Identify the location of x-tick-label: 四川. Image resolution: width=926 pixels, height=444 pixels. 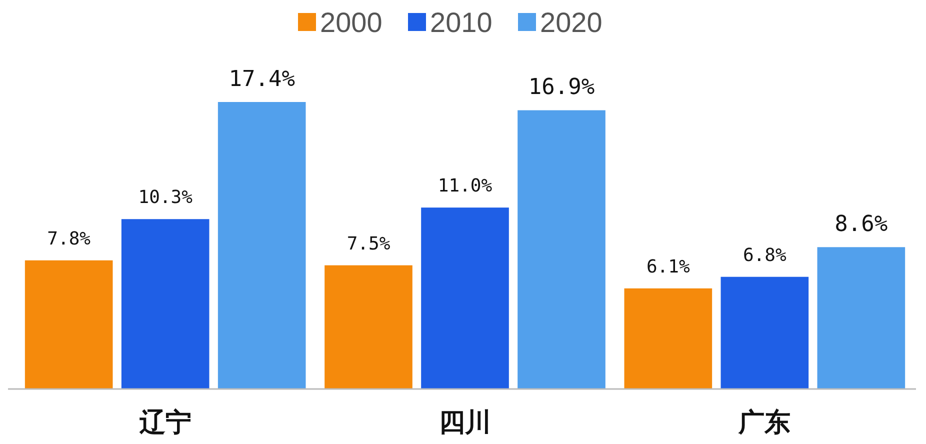
(465, 423).